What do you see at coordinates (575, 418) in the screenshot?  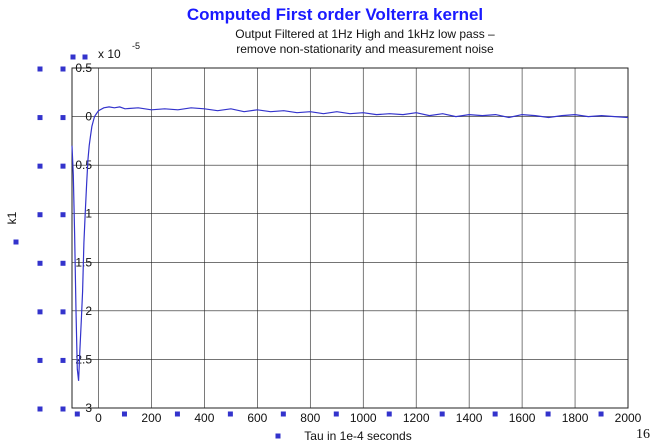 I see `x-tick-label: 1800` at bounding box center [575, 418].